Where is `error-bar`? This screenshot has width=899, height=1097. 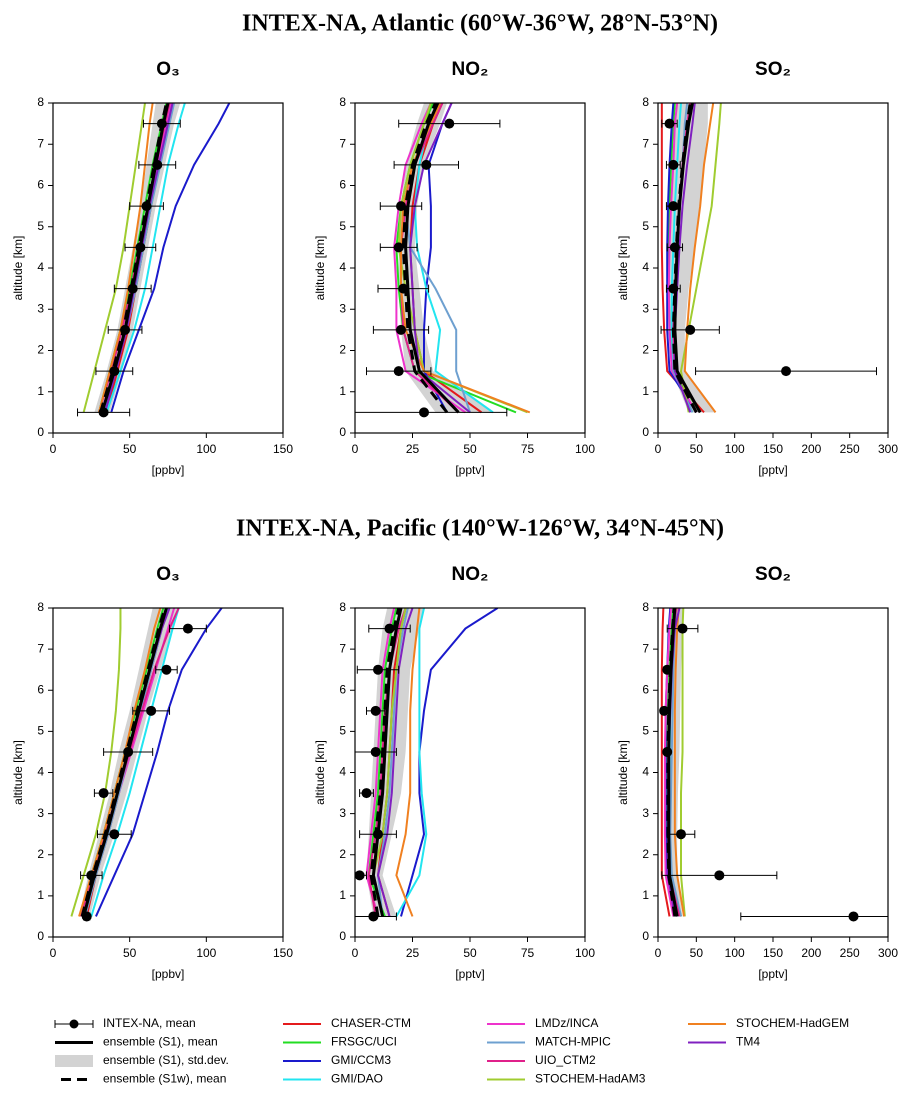 error-bar is located at coordinates (814, 916).